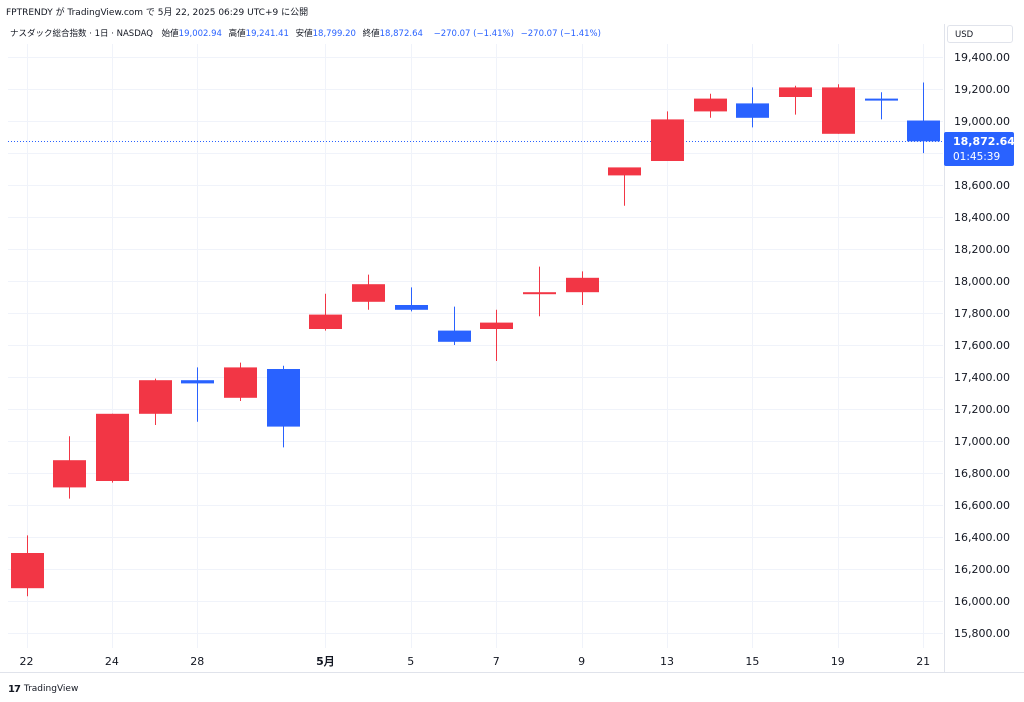 This screenshot has height=702, width=1024. Describe the element at coordinates (371, 34) in the screenshot. I see `close-label: 終値` at that location.